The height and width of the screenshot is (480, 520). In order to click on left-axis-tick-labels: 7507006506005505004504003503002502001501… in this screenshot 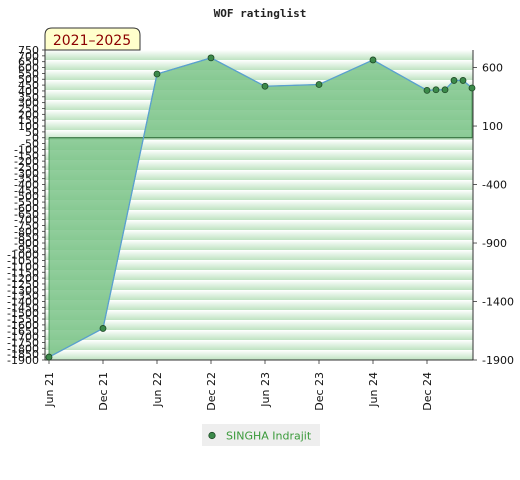, I will do `click(23, 205)`.